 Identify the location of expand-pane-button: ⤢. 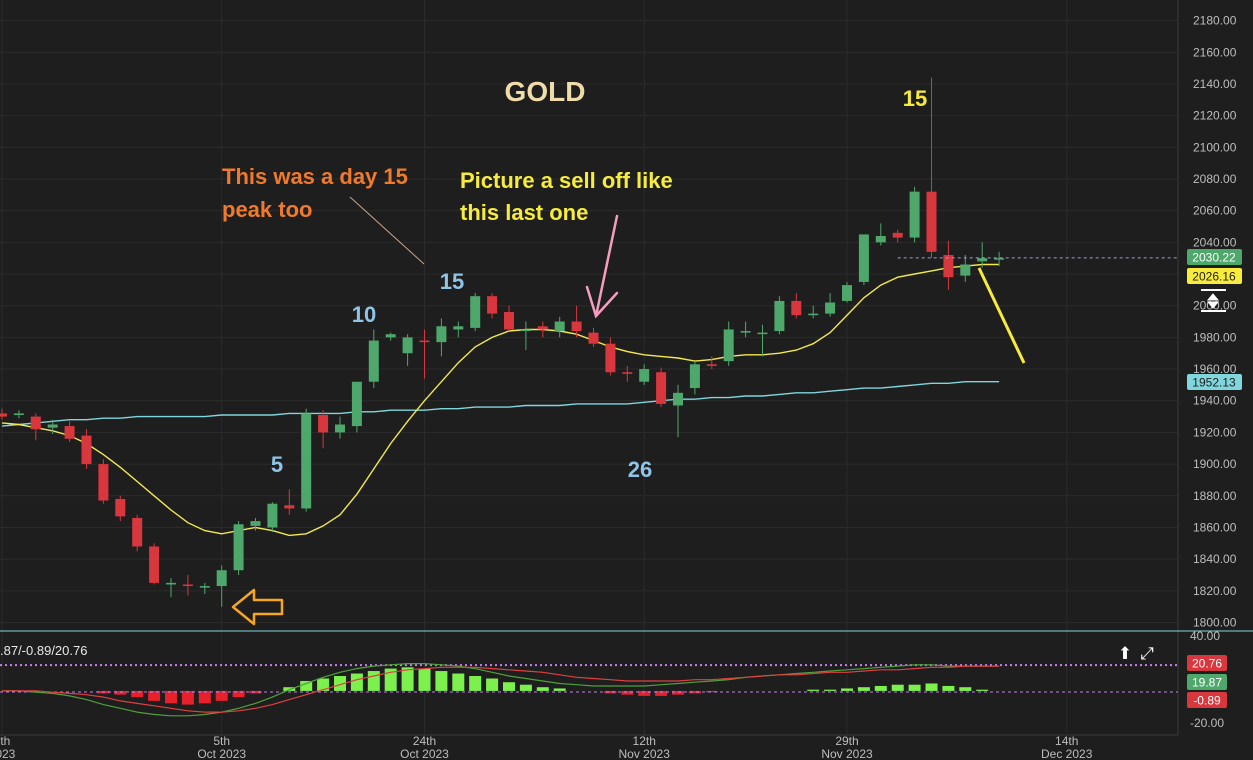
(1147, 653).